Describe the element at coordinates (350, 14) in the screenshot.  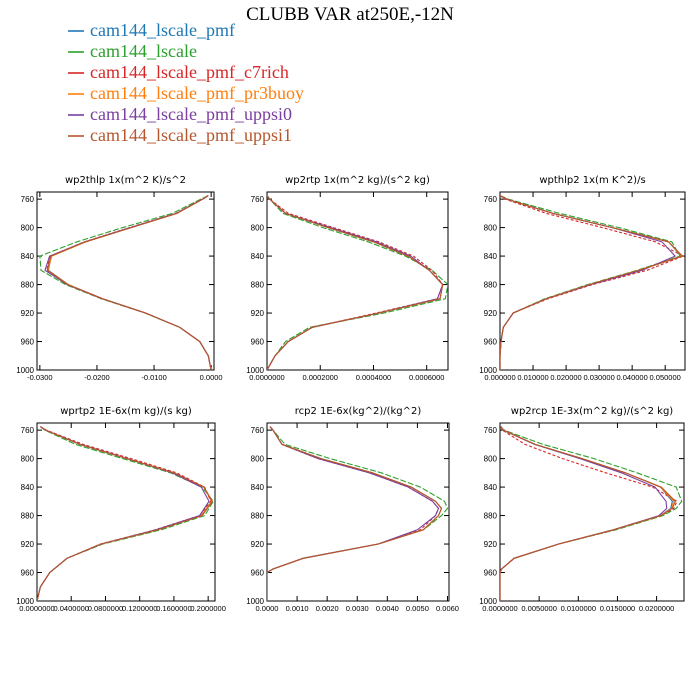
I see `figure-title: CLUBB VAR at250E,-12N` at that location.